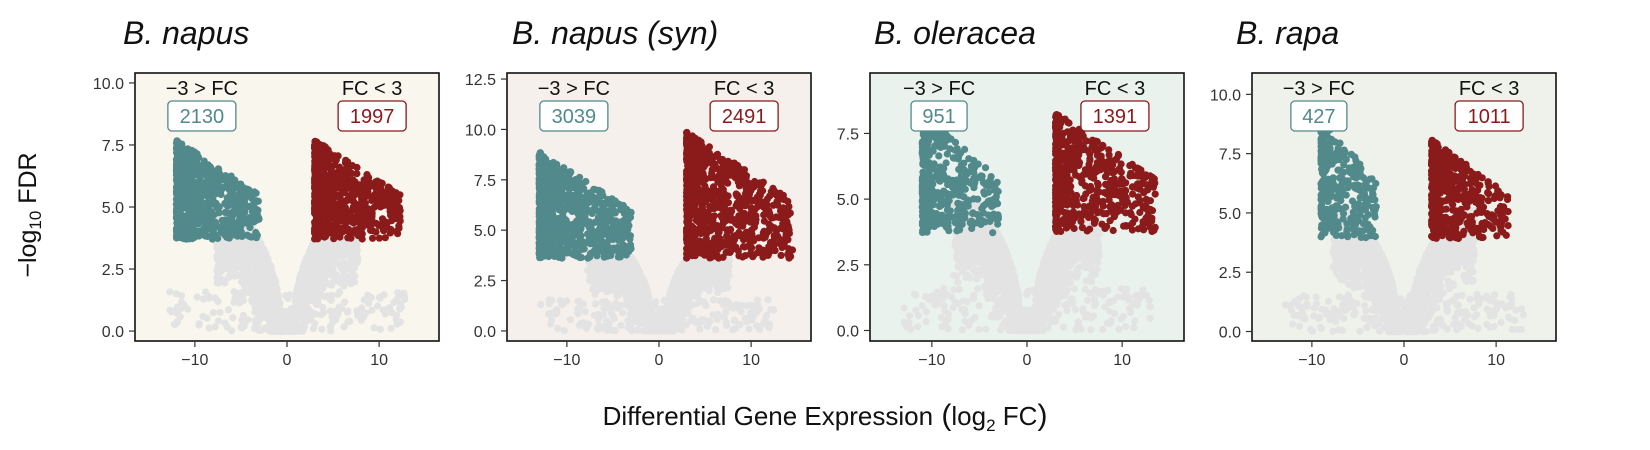 The image size is (1650, 450). What do you see at coordinates (1042, 415) in the screenshot?
I see `x-axis-label-close-paren: )` at bounding box center [1042, 415].